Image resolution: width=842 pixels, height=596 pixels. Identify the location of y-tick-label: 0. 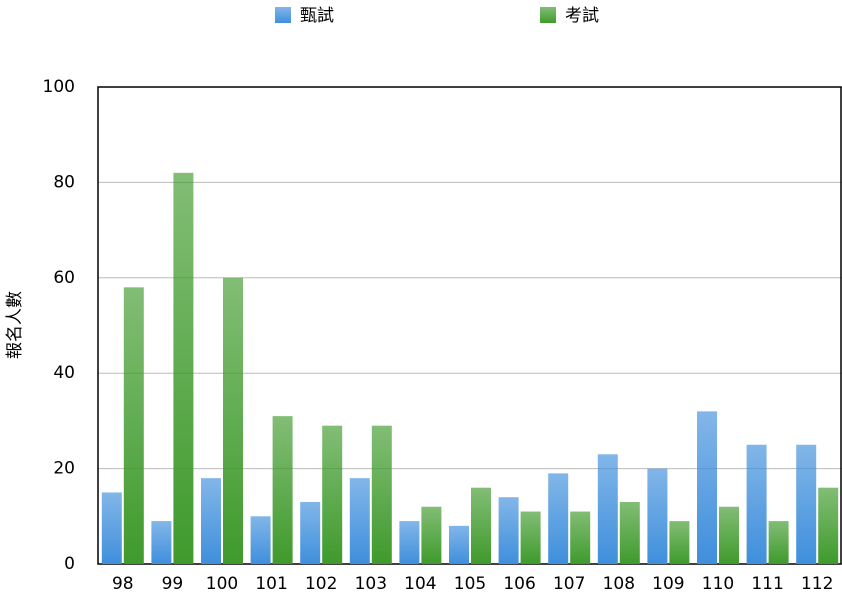
(69, 564).